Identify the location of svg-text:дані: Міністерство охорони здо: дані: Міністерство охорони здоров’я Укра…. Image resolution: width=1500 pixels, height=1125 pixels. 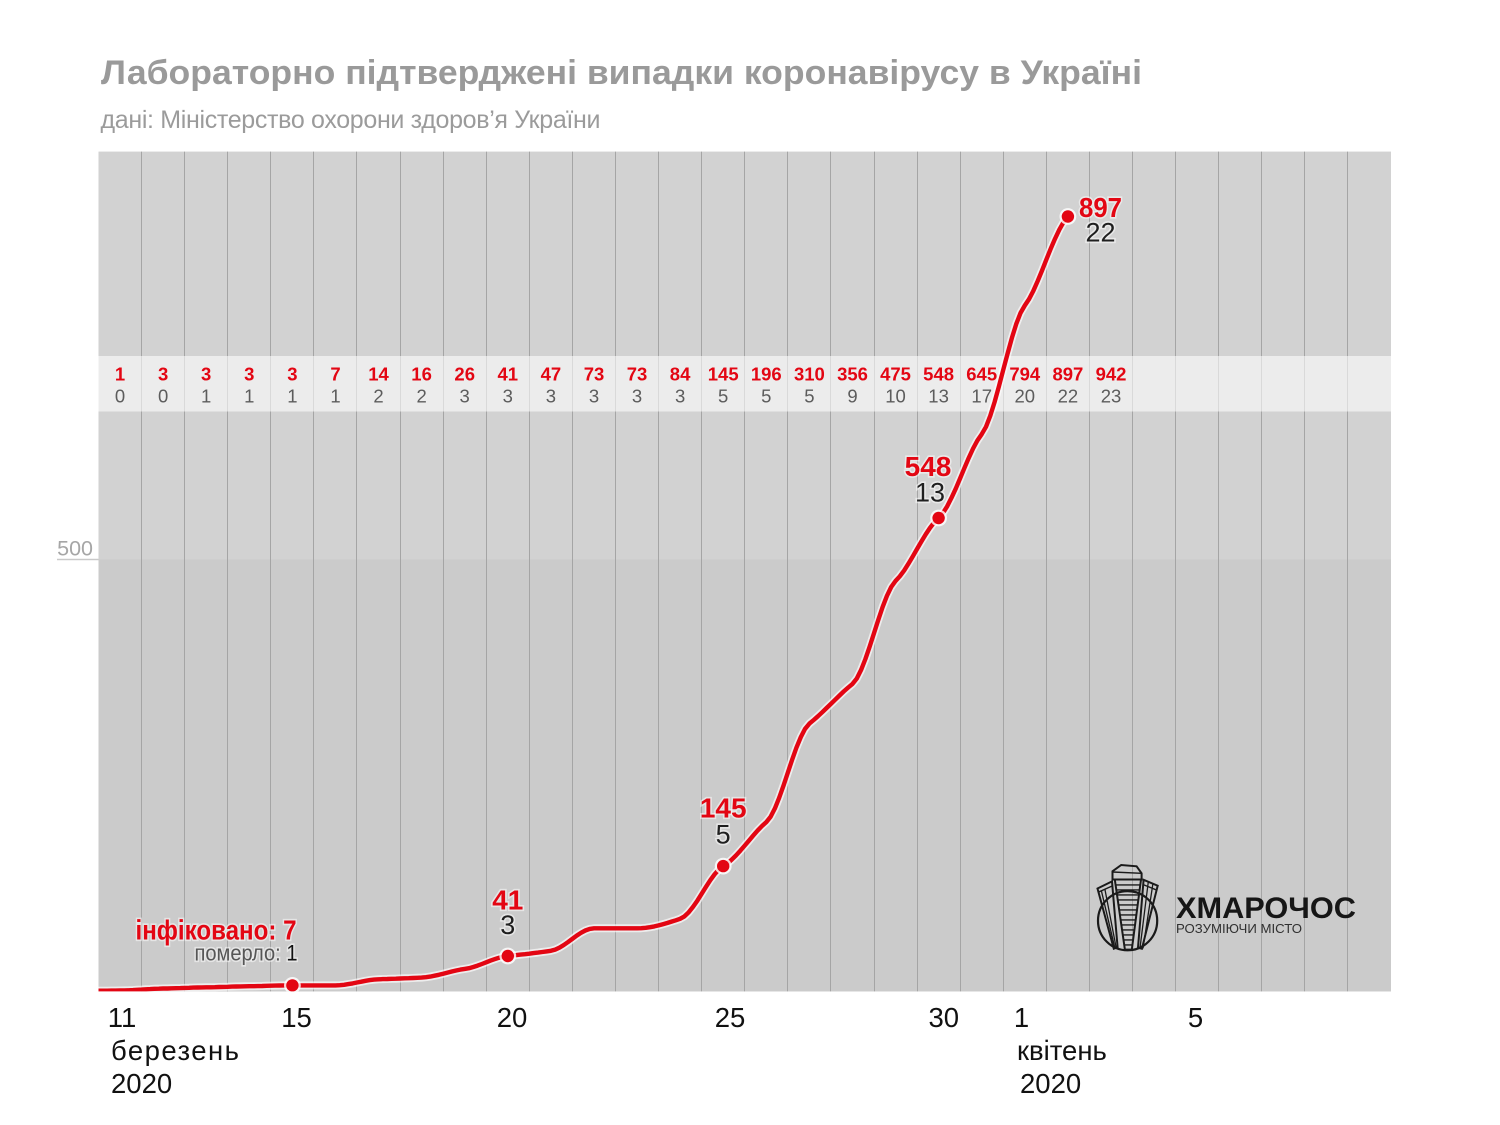
(351, 120).